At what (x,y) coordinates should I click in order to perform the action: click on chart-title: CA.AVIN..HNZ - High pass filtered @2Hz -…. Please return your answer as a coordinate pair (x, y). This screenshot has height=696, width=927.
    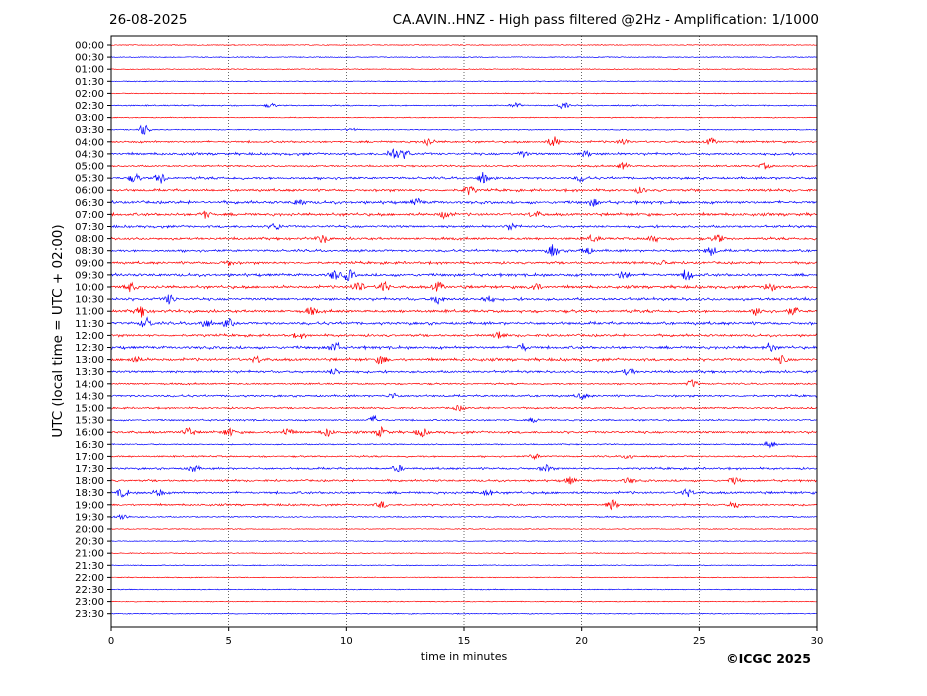
    Looking at the image, I should click on (605, 20).